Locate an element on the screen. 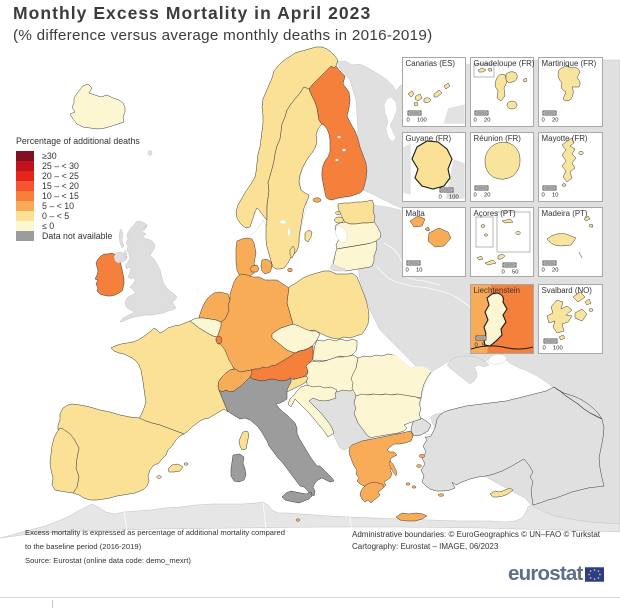  svg-text: 50 is located at coordinates (515, 273).